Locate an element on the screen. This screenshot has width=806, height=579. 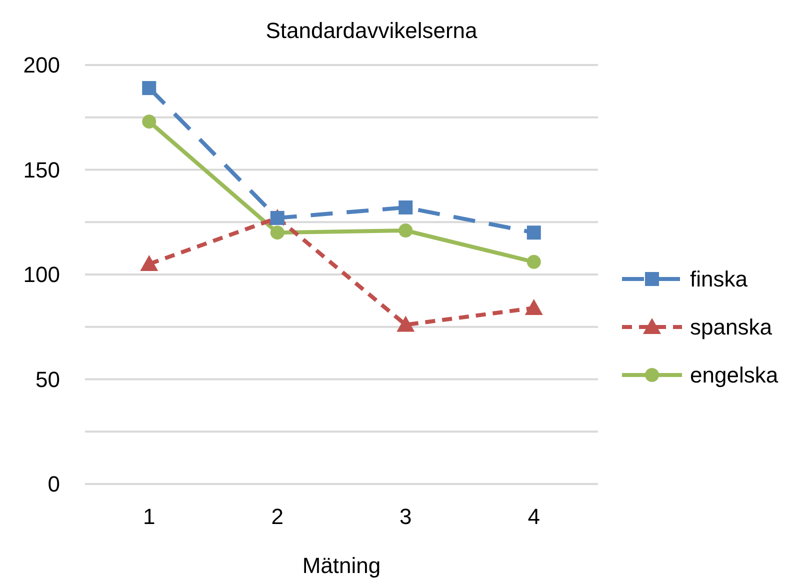
y-tick-label: 200 is located at coordinates (41, 65).